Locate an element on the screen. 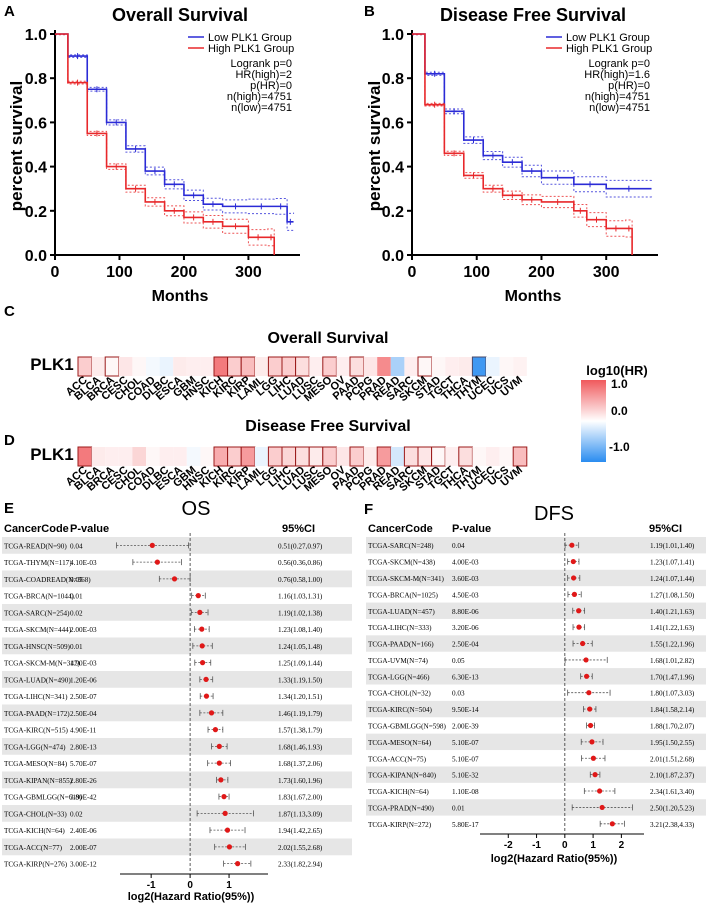 This screenshot has width=708, height=905. row-code: TCGA-SARC(N=248) is located at coordinates (401, 546).